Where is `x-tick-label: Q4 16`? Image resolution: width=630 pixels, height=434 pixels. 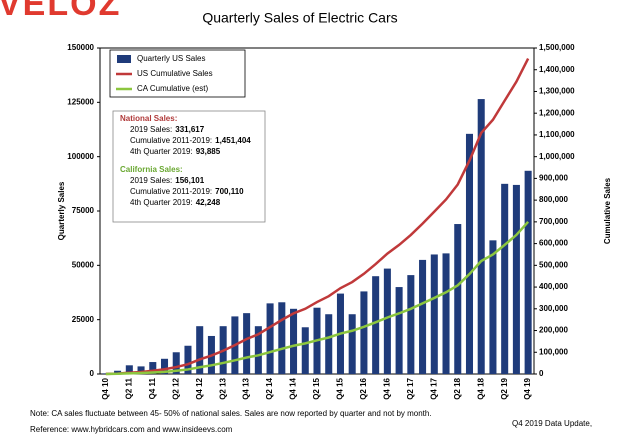
x-tick-label: Q4 16 is located at coordinates (386, 388).